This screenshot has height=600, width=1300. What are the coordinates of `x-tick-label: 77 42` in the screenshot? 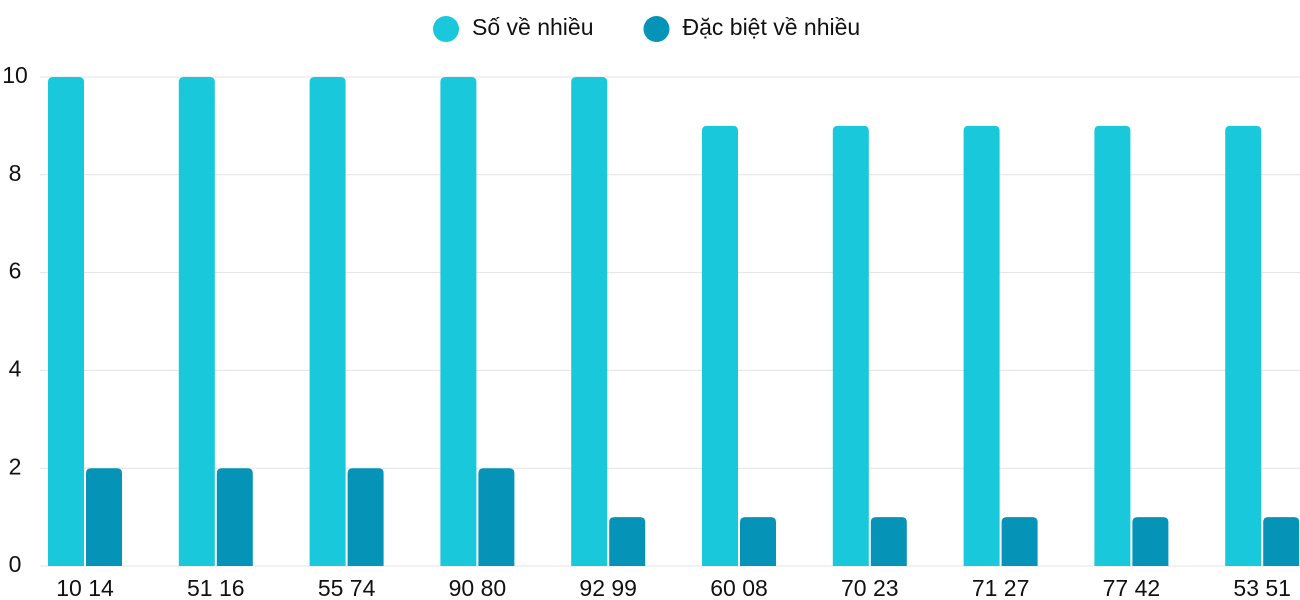 It's located at (1132, 587).